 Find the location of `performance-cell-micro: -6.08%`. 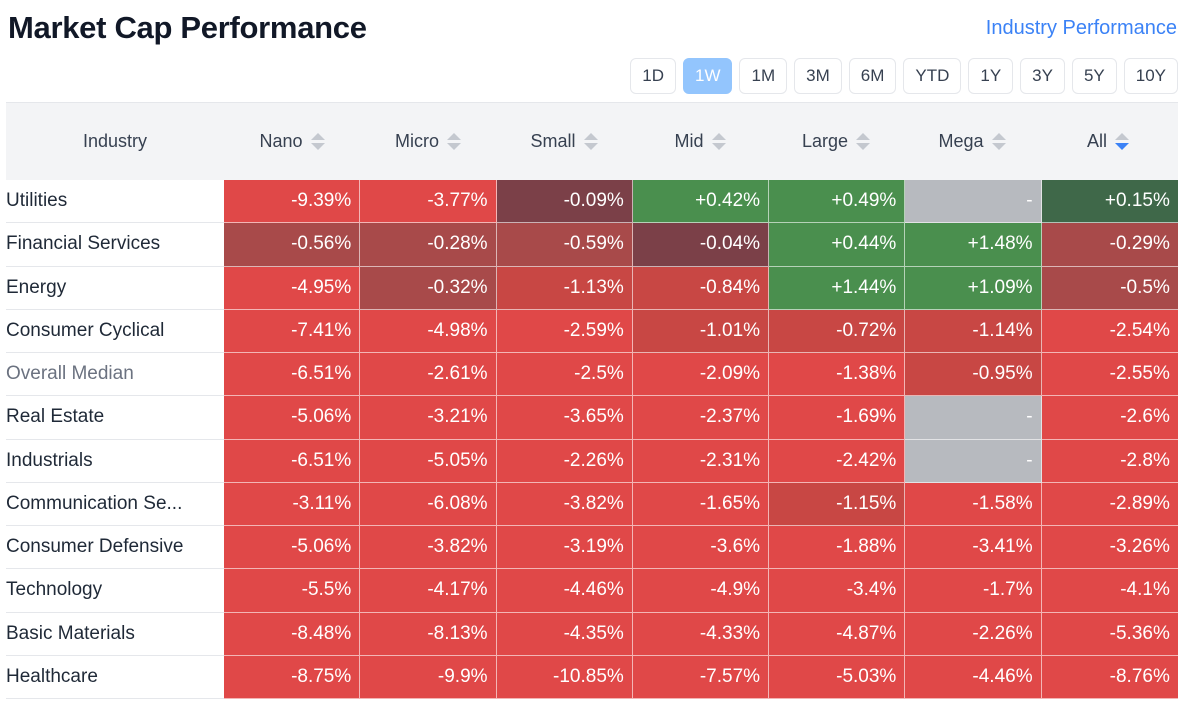

performance-cell-micro: -6.08% is located at coordinates (428, 504).